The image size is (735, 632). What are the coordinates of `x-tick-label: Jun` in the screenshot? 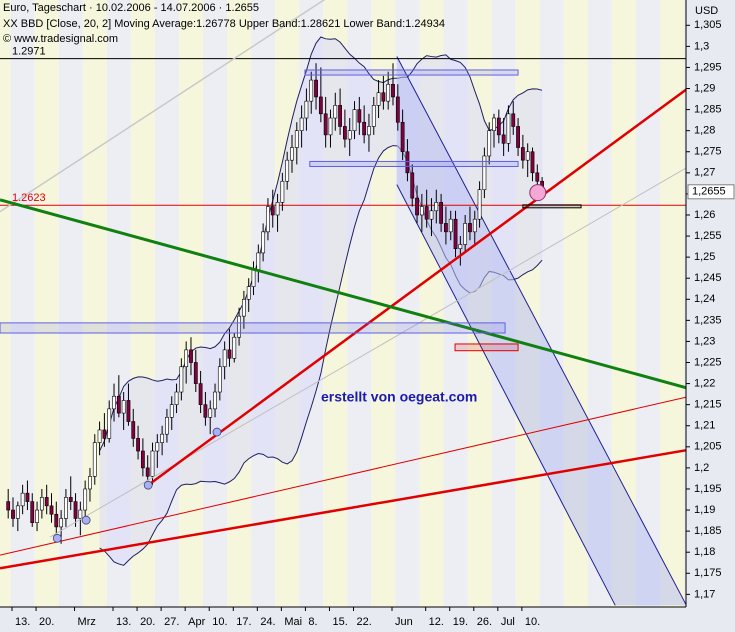 It's located at (404, 622).